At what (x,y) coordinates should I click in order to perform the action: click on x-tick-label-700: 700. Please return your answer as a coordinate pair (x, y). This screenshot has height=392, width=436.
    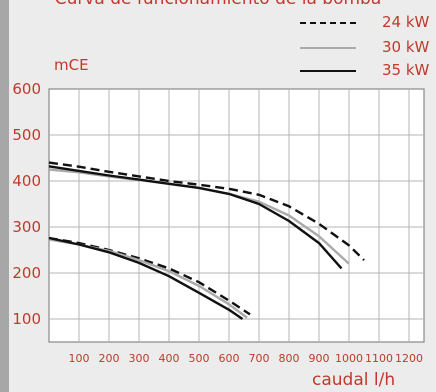
    Looking at the image, I should click on (259, 358).